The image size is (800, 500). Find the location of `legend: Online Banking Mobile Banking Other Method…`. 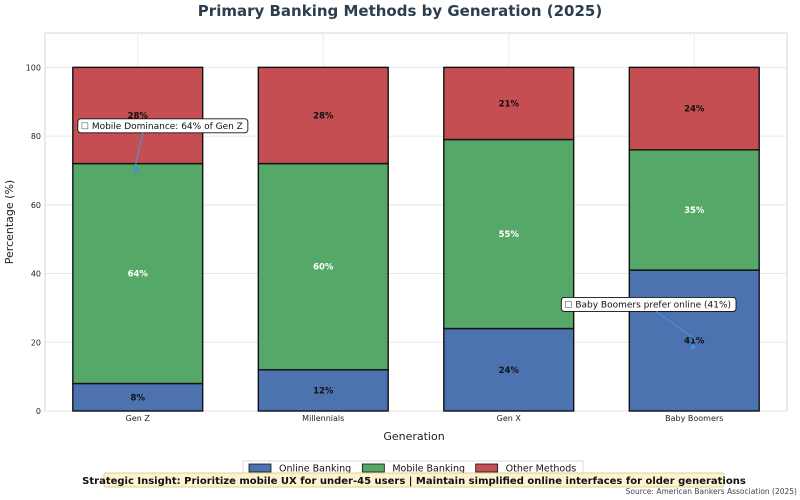

legend: Online Banking Mobile Banking Other Method… is located at coordinates (413, 468).